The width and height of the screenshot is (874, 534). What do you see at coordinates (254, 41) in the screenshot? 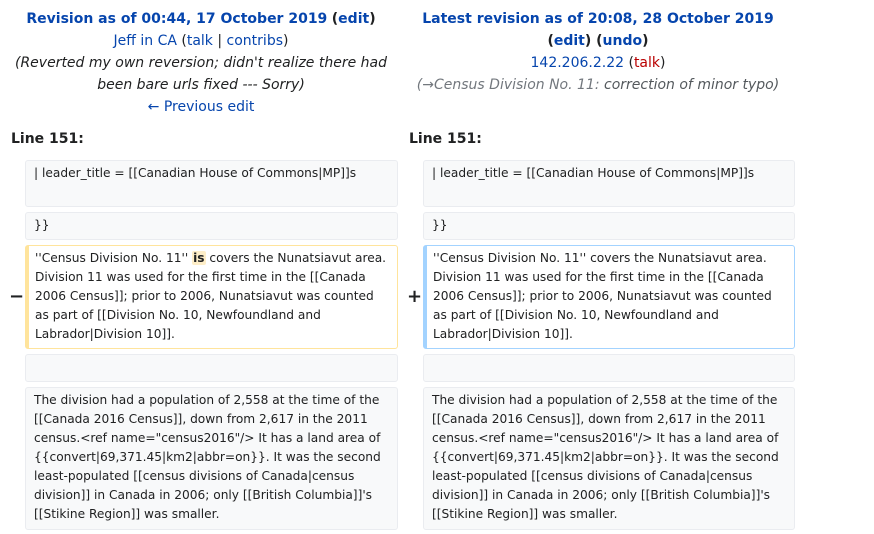
I see `left-contribs-link: contribs` at bounding box center [254, 41].